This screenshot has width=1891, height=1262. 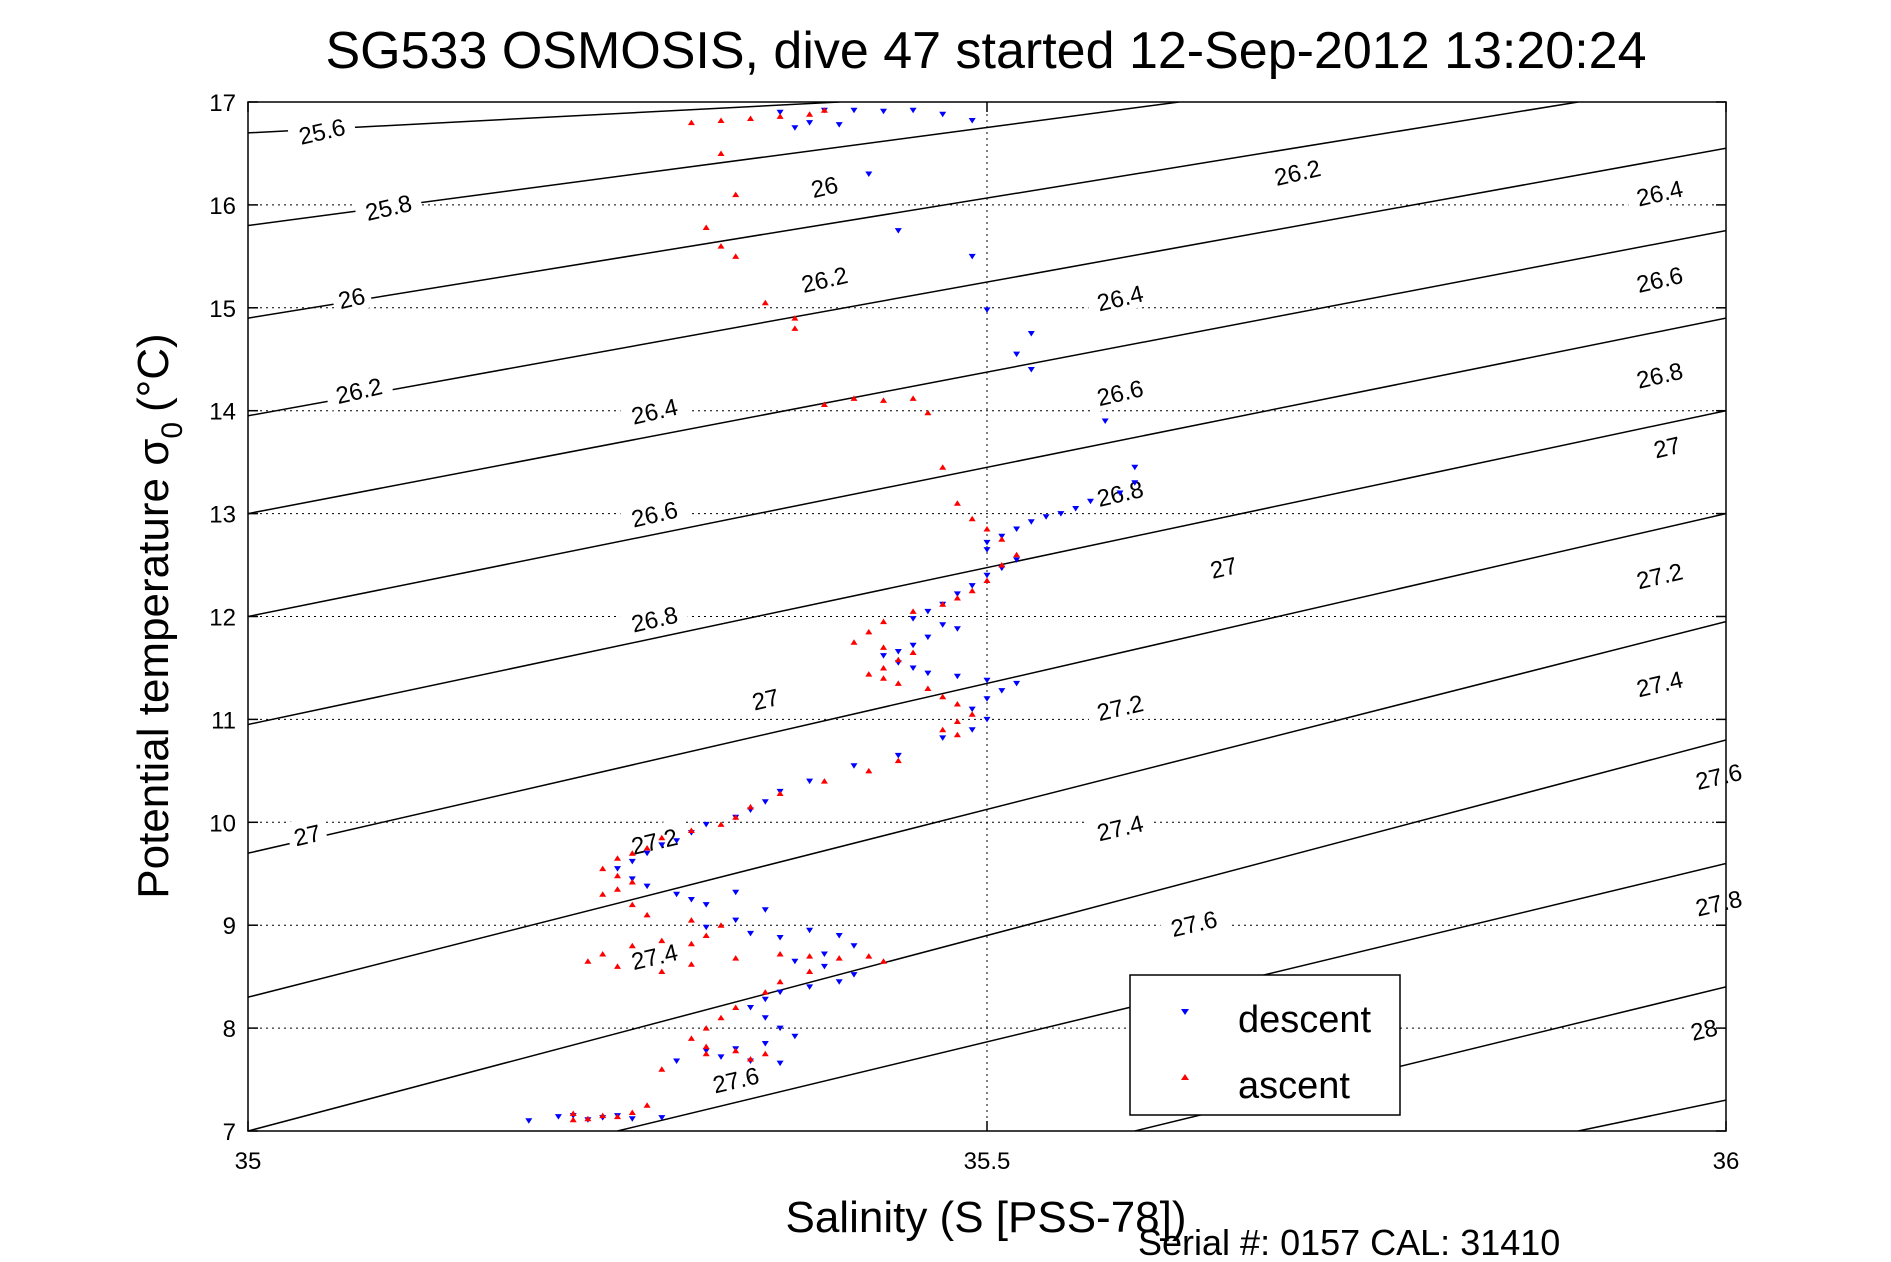 I want to click on contour-label-text: 28, so click(x=1704, y=1030).